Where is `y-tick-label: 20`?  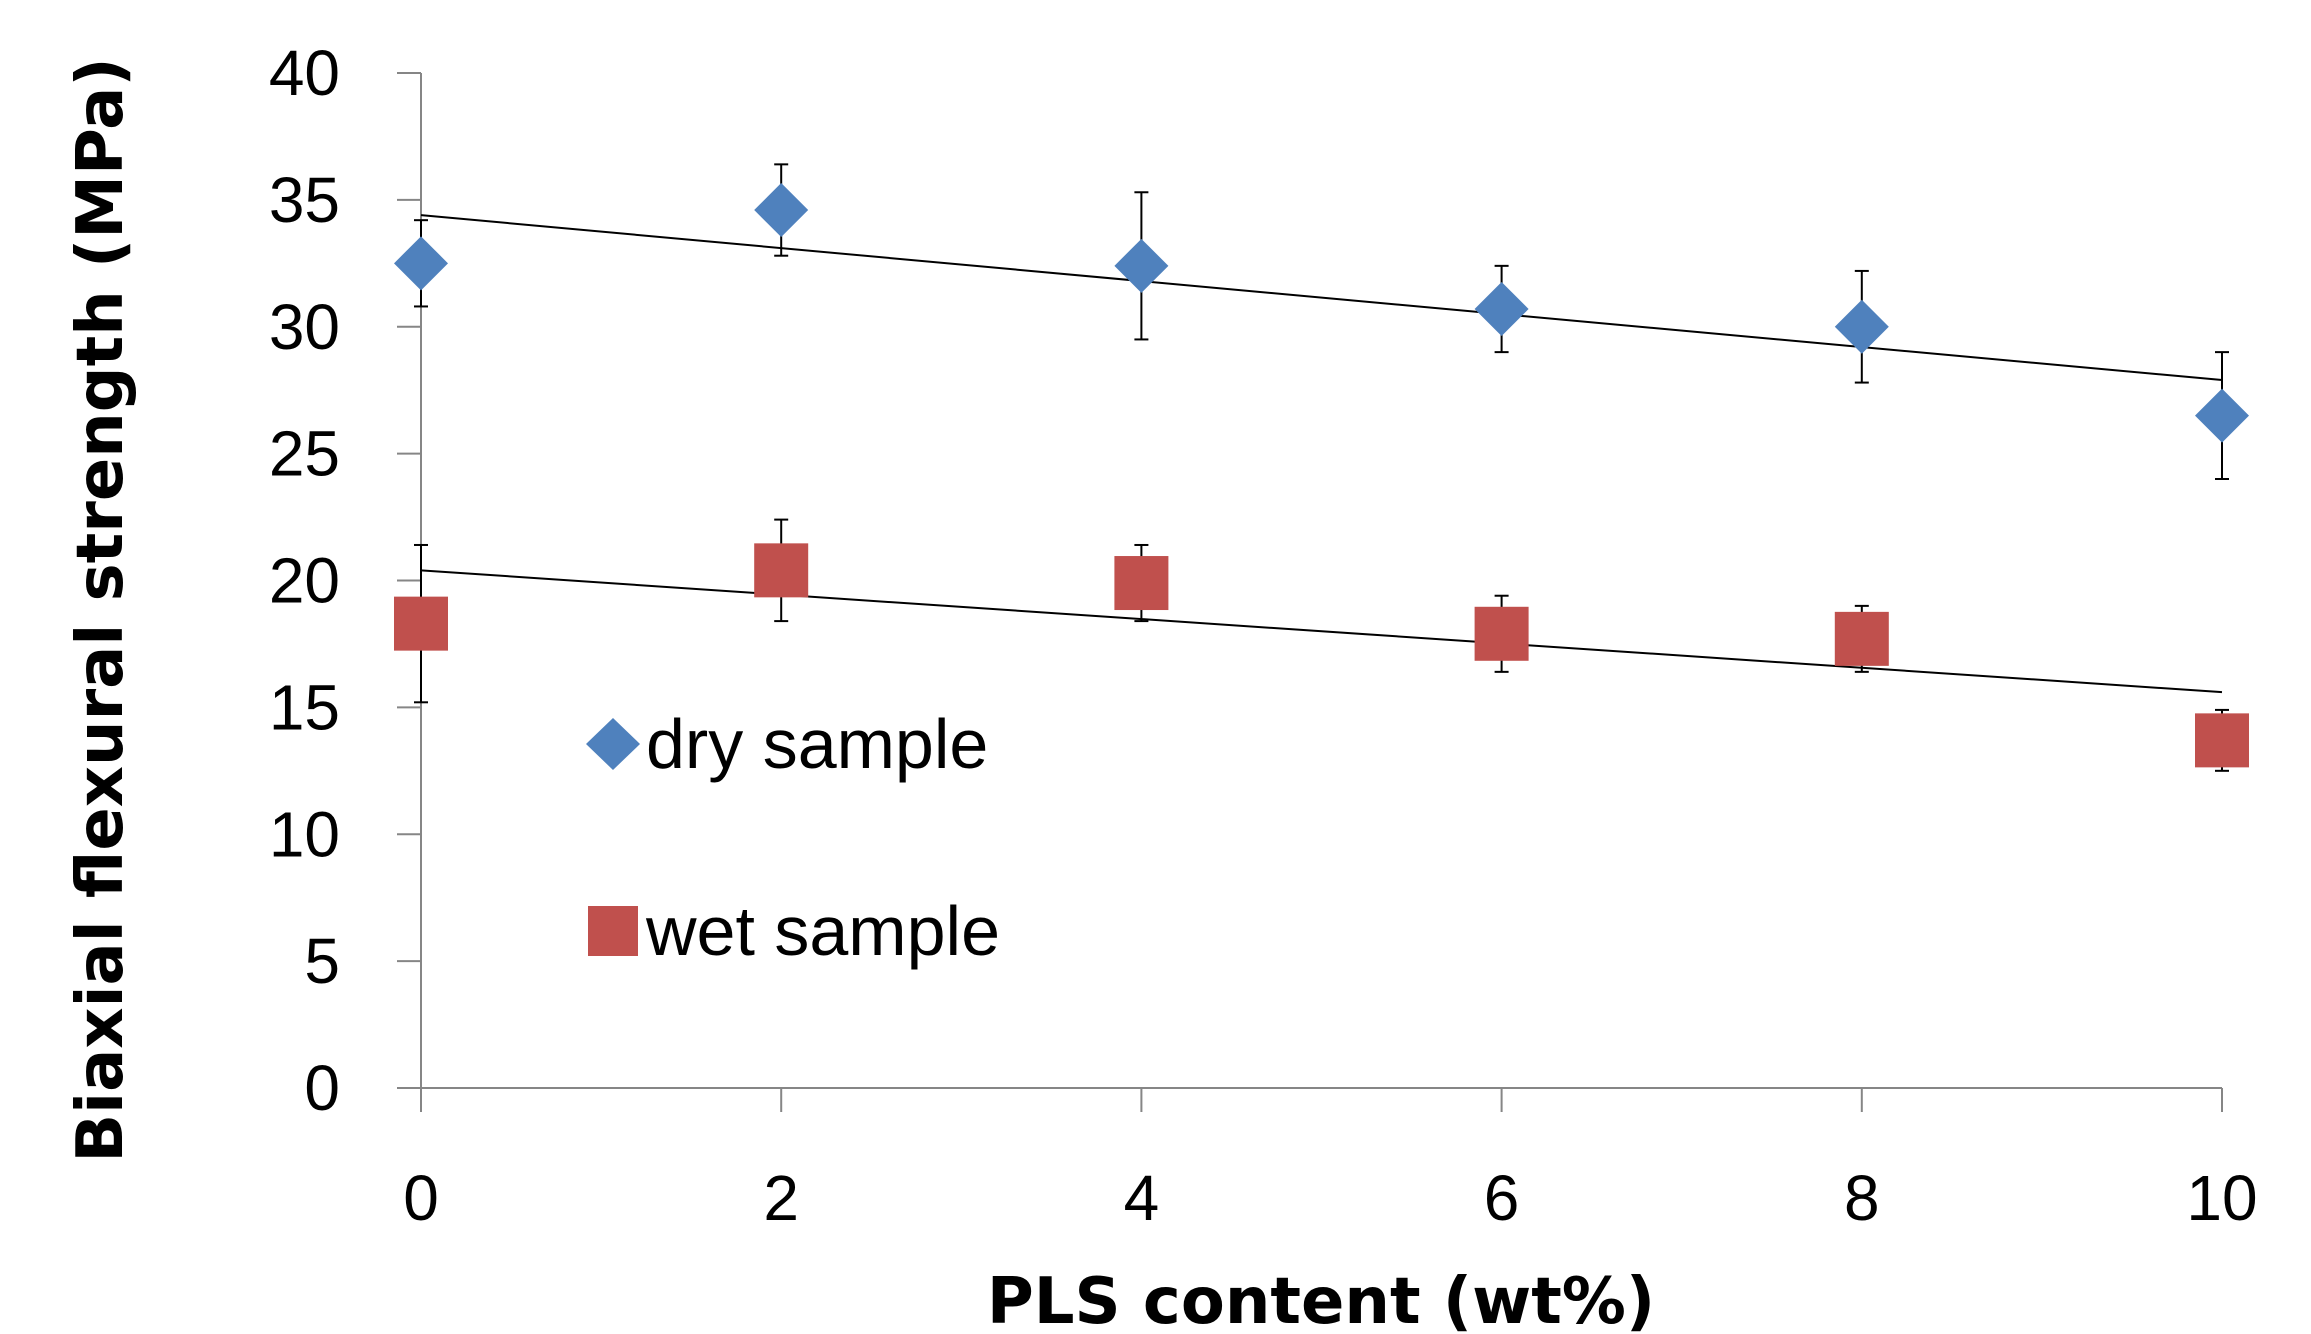
y-tick-label: 20 is located at coordinates (304, 581).